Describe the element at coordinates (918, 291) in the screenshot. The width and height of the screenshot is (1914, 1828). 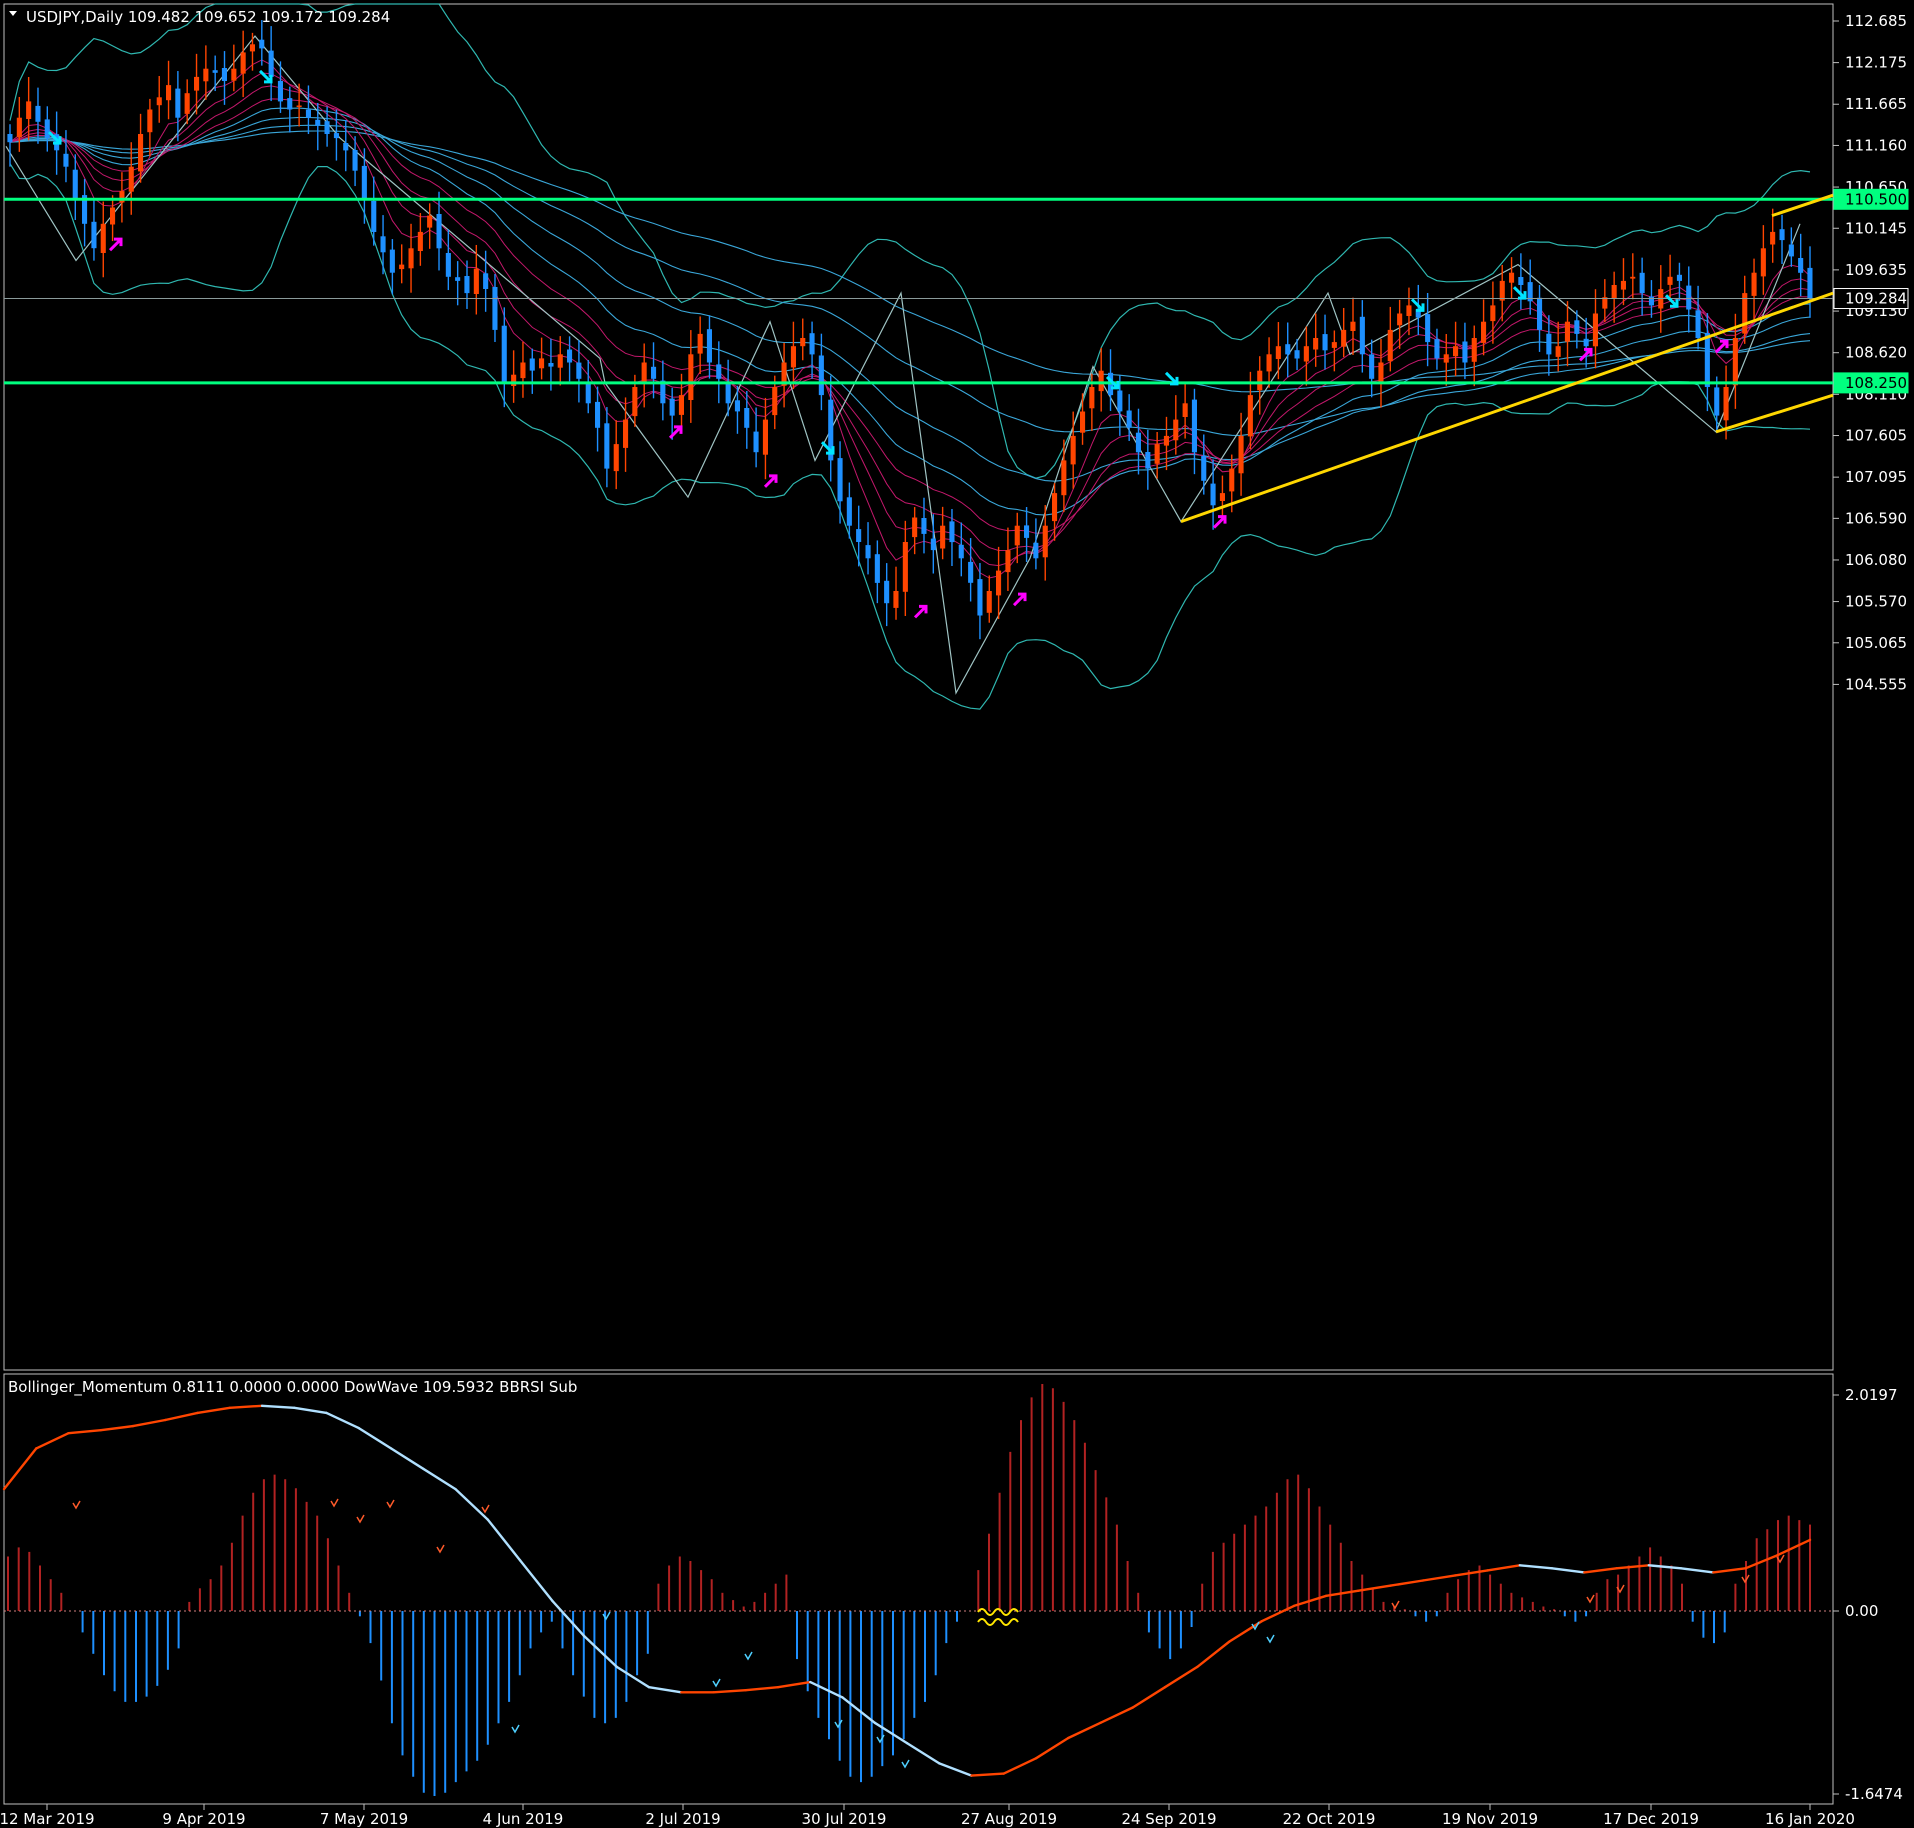
I see `horizontal-levels` at that location.